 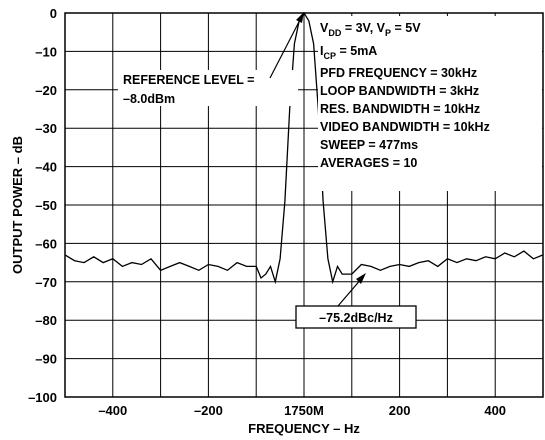 I want to click on y-tick-label: –40, so click(x=46, y=167).